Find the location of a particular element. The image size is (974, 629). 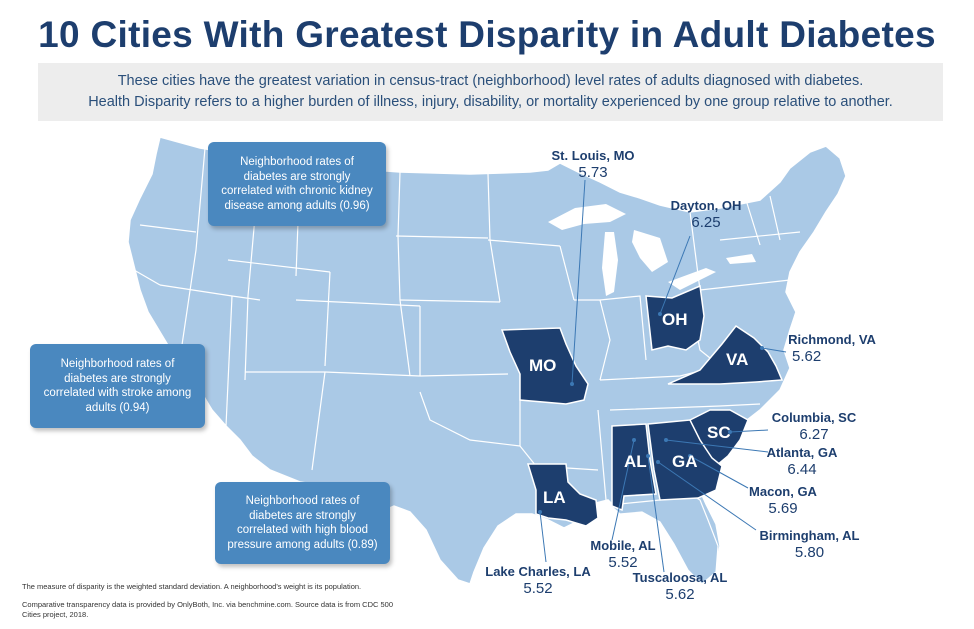

city-macon: Macon, GA 5.69 is located at coordinates (783, 500).